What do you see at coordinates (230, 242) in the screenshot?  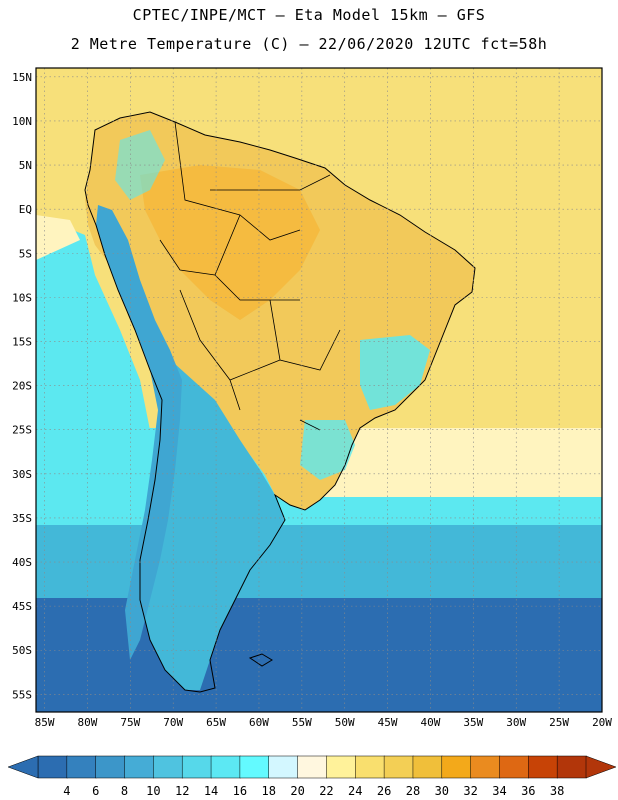 I see `amazon-hot-region` at bounding box center [230, 242].